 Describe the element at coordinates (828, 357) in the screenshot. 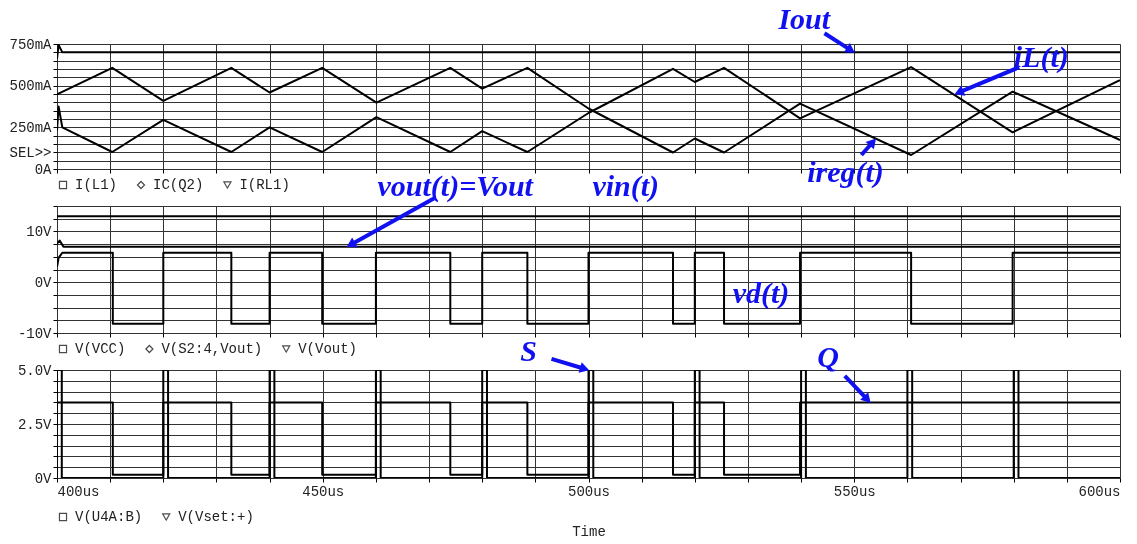

I see `annotation: Q` at that location.